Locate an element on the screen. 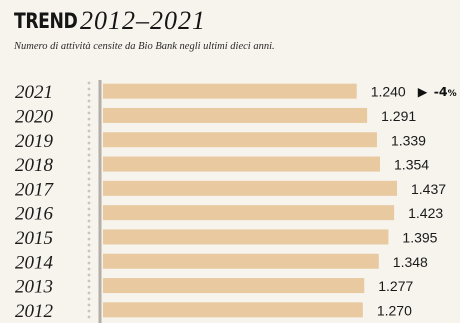 This screenshot has height=323, width=460. category-label-2014: 2014 is located at coordinates (34, 262).